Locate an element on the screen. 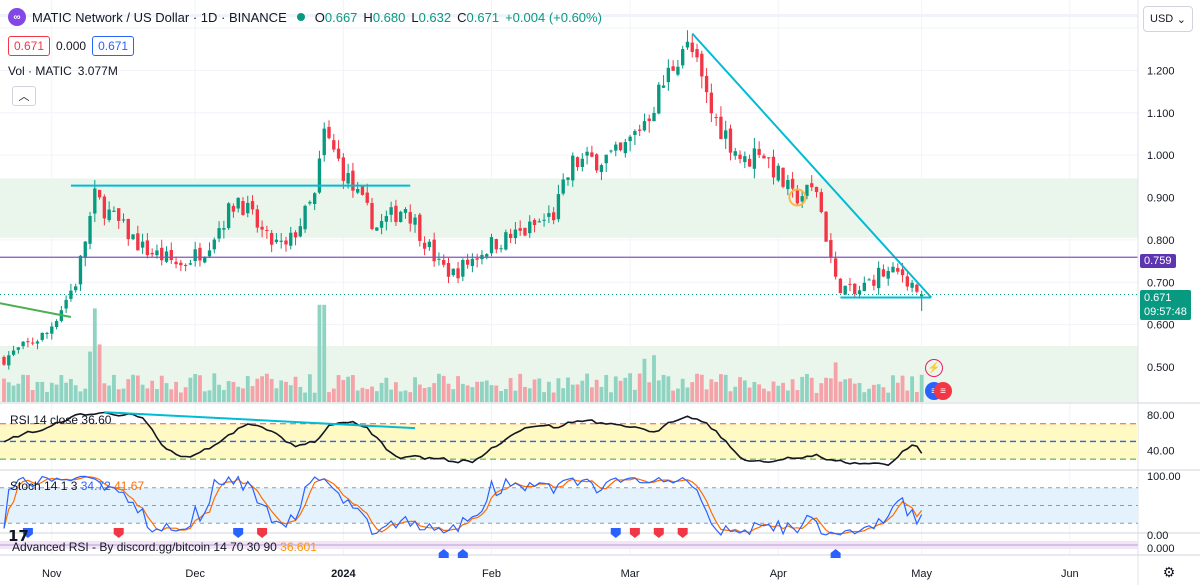 This screenshot has height=585, width=1200. buy-price-button: 0.671 is located at coordinates (113, 46).